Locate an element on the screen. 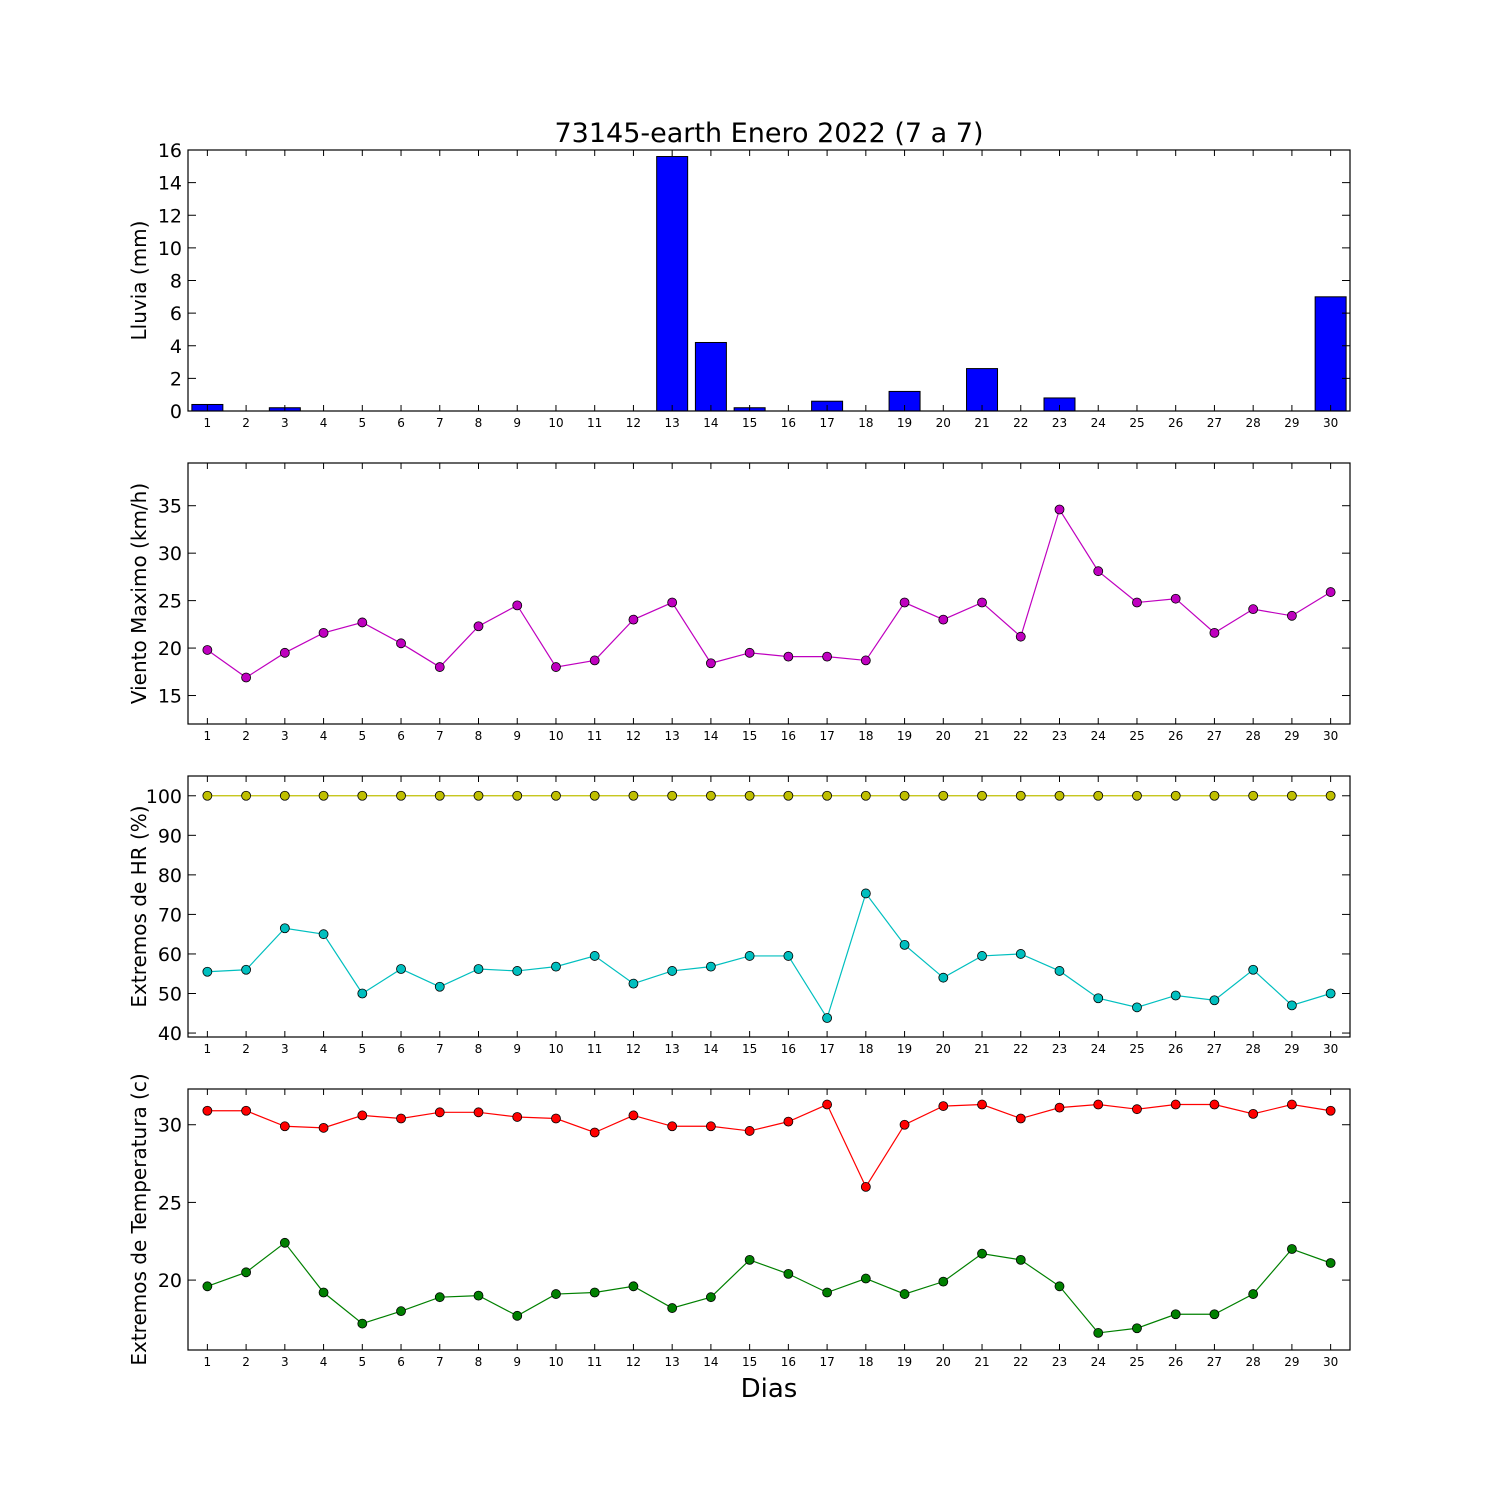 Image resolution: width=1500 pixels, height=1500 pixels. x-tick-label: 18 is located at coordinates (865, 736).